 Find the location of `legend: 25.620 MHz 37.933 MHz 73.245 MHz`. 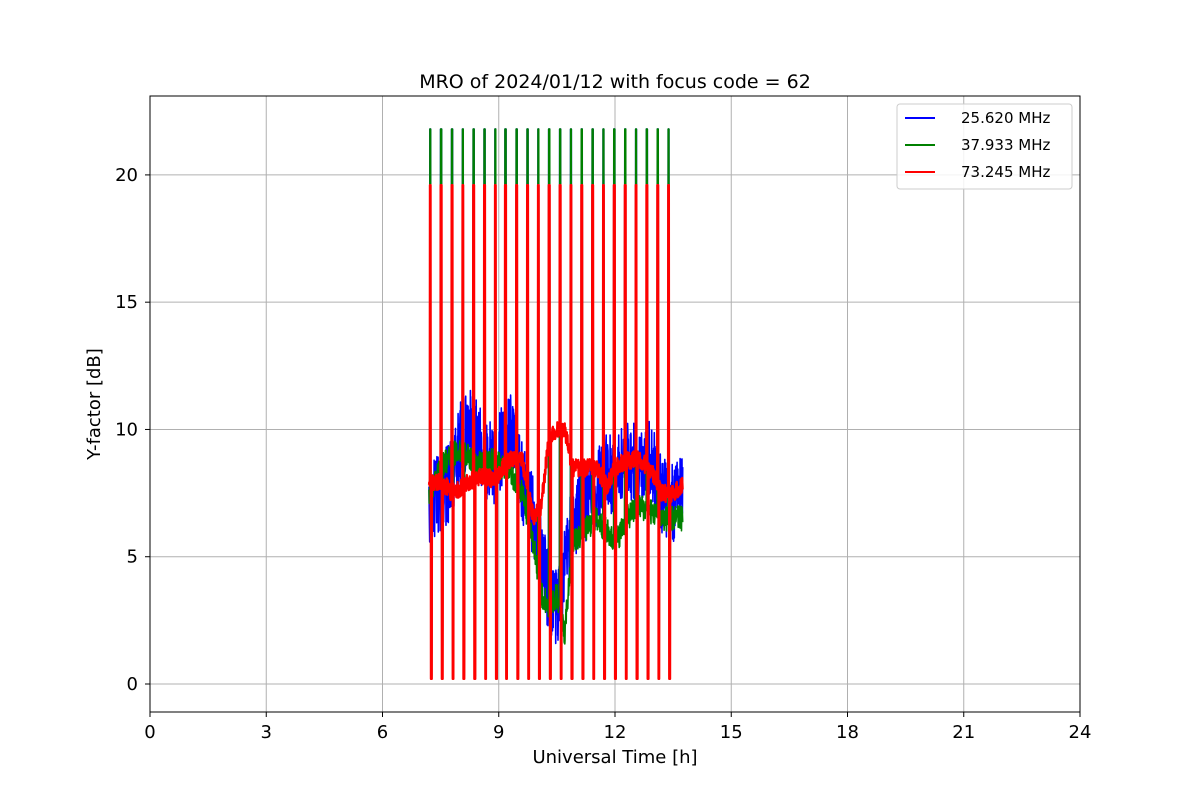

legend: 25.620 MHz 37.933 MHz 73.245 MHz is located at coordinates (984, 146).